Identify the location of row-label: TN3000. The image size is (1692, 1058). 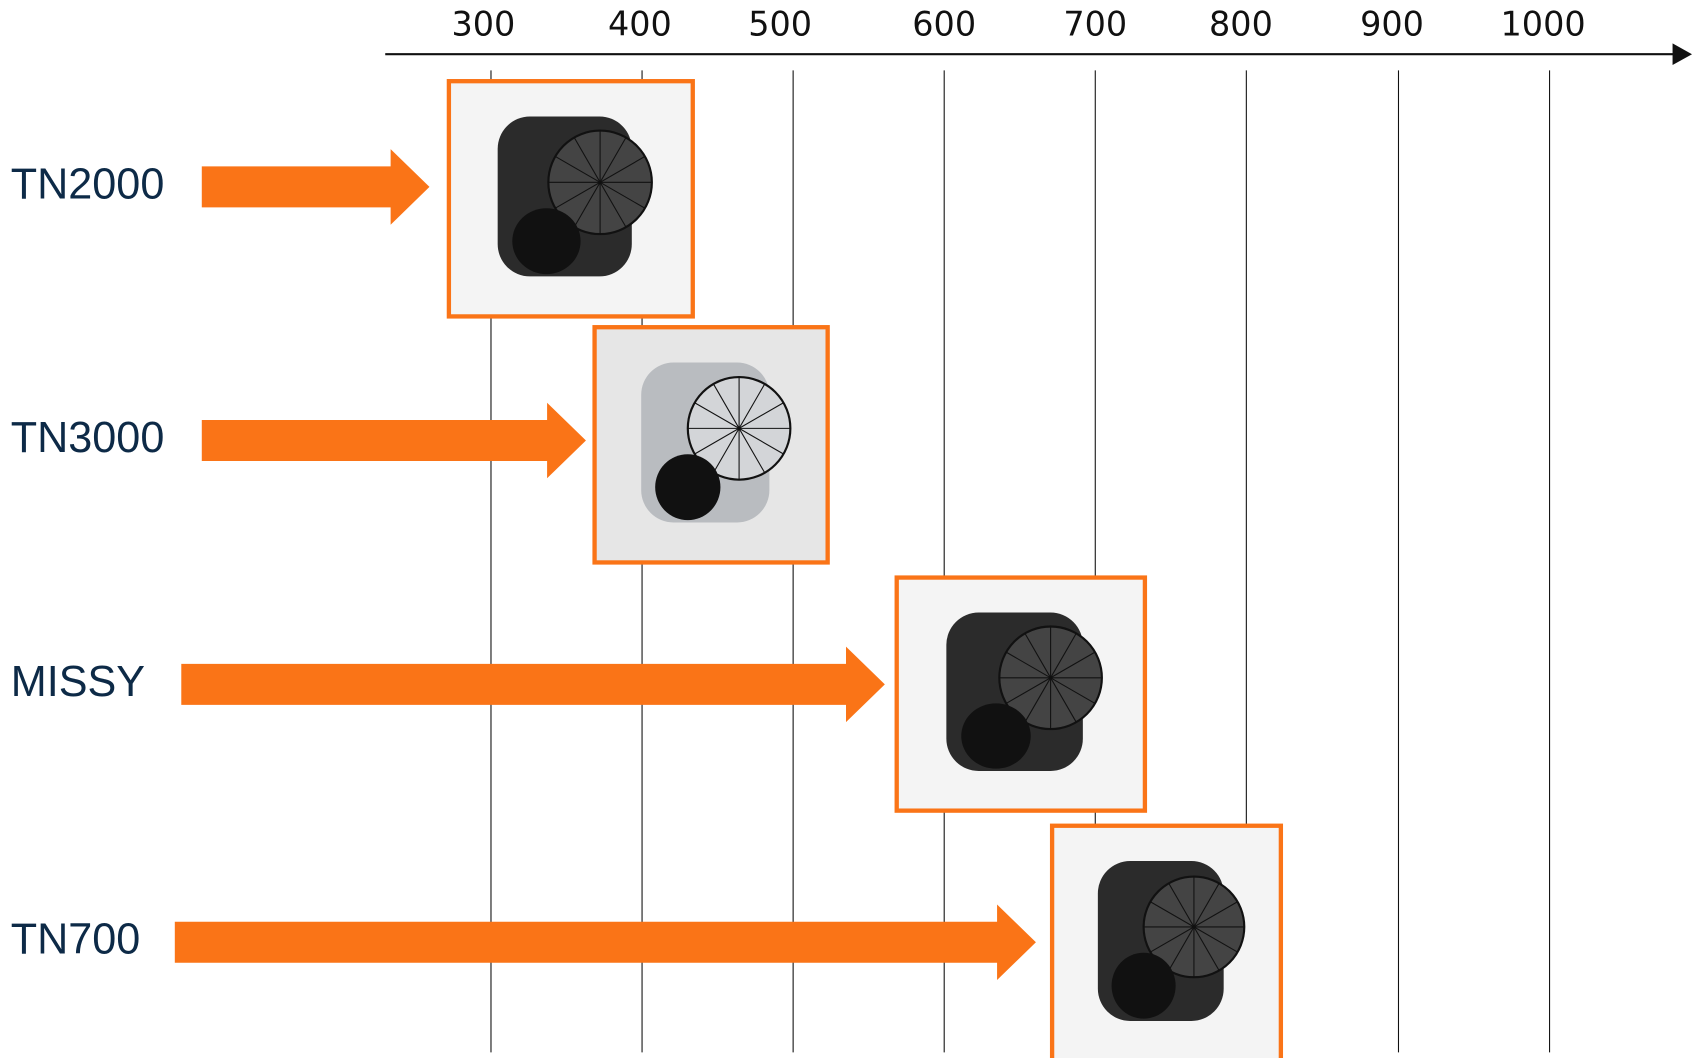
(88, 438).